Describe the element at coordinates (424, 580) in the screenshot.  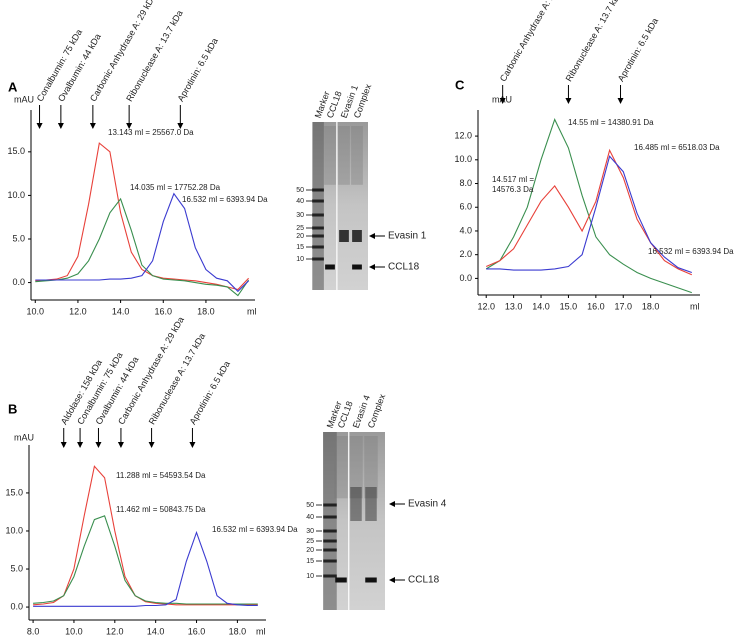
I see `band-label: CCL18` at that location.